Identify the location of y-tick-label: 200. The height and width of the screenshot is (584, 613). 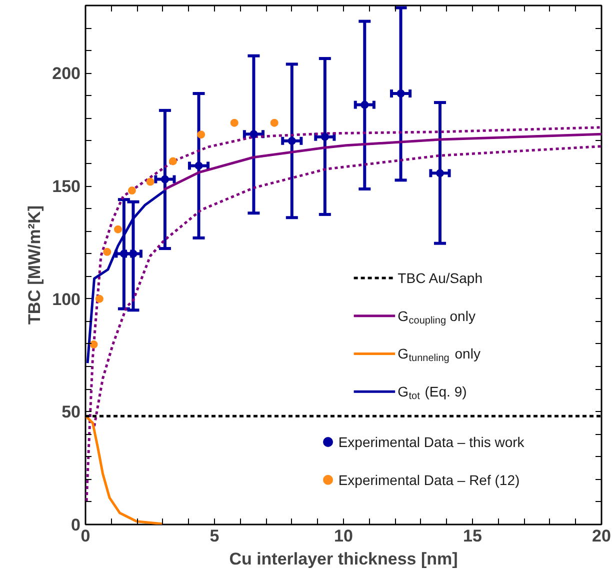
(66, 74).